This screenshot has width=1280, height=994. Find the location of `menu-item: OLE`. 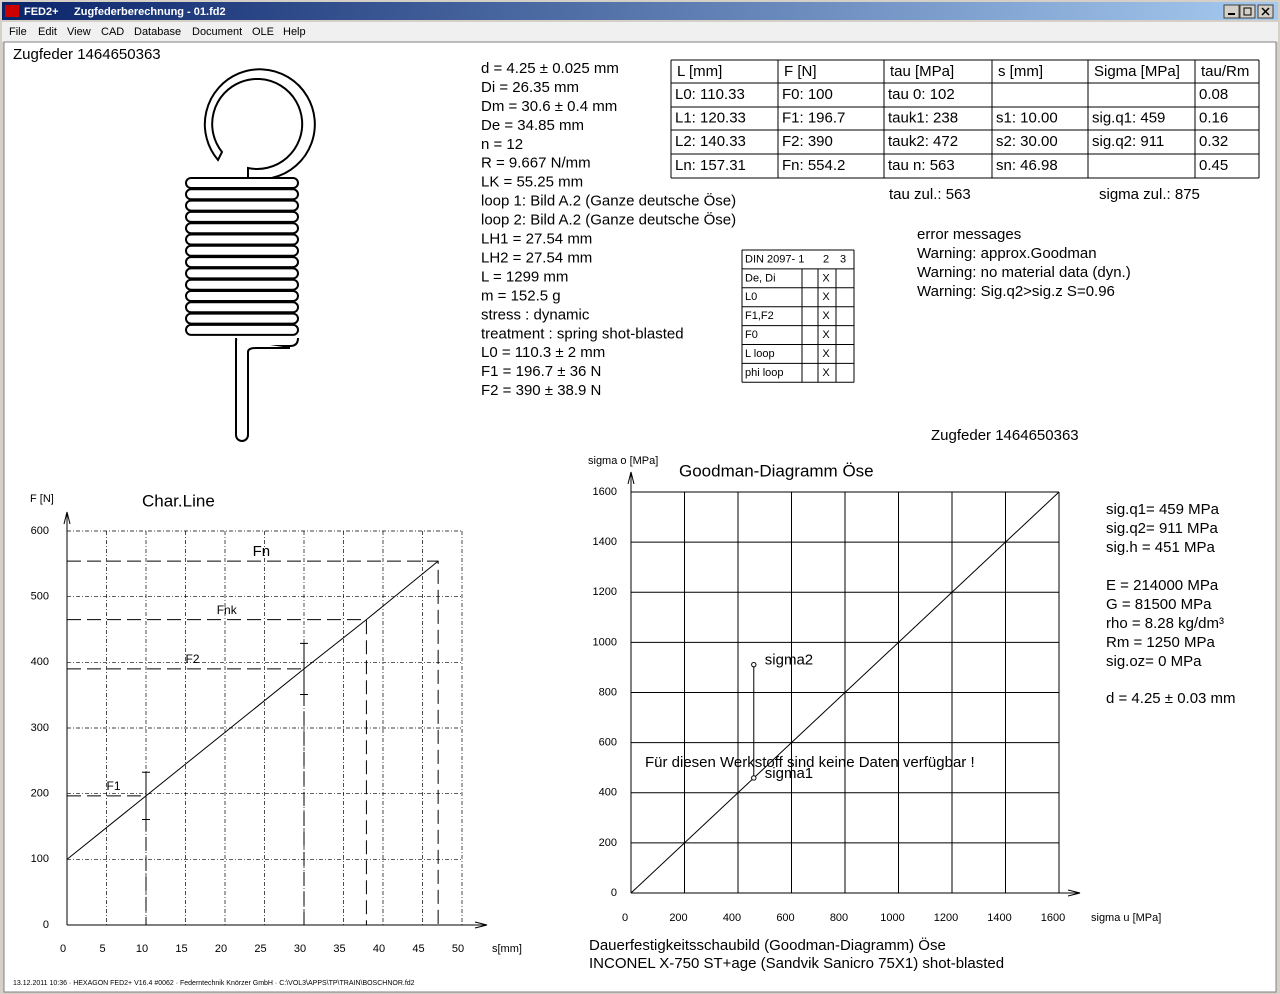

menu-item: OLE is located at coordinates (263, 32).